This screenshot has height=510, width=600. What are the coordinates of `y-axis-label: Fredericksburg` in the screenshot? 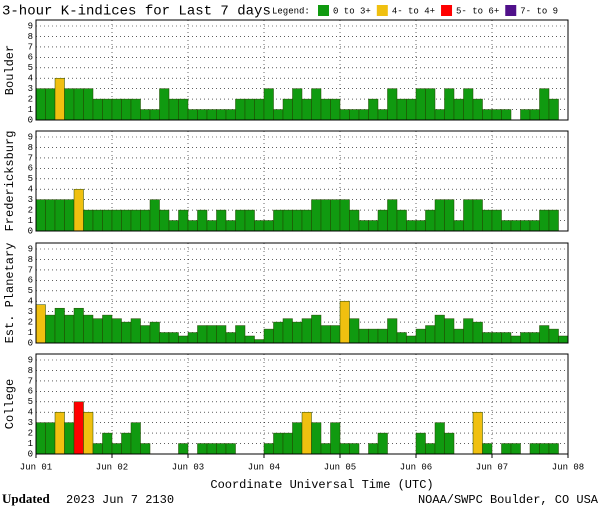 It's located at (10, 181).